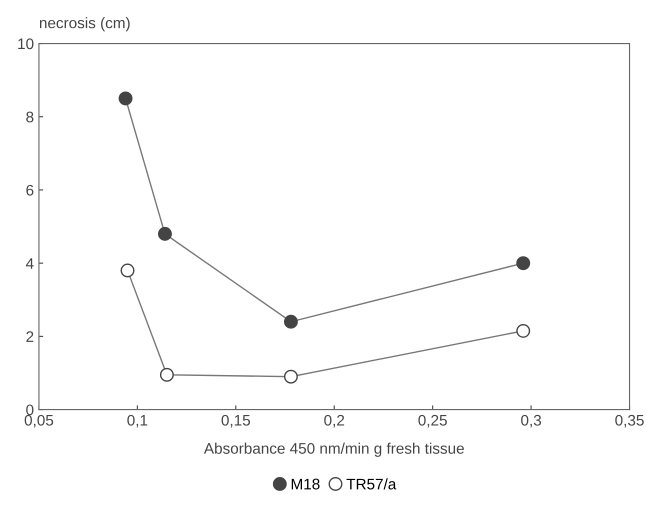  What do you see at coordinates (531, 421) in the screenshot?
I see `x-tick-label: 0,3` at bounding box center [531, 421].